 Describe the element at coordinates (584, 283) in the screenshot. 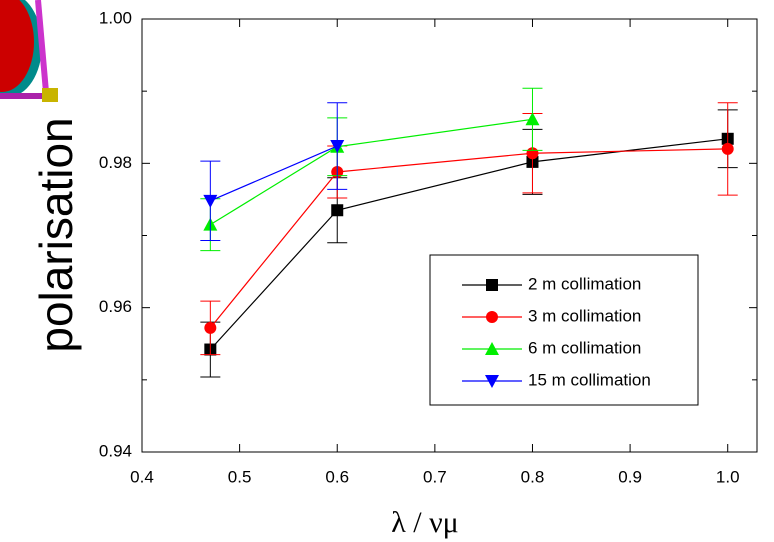

I see `legend-label: 2 m collimation` at that location.